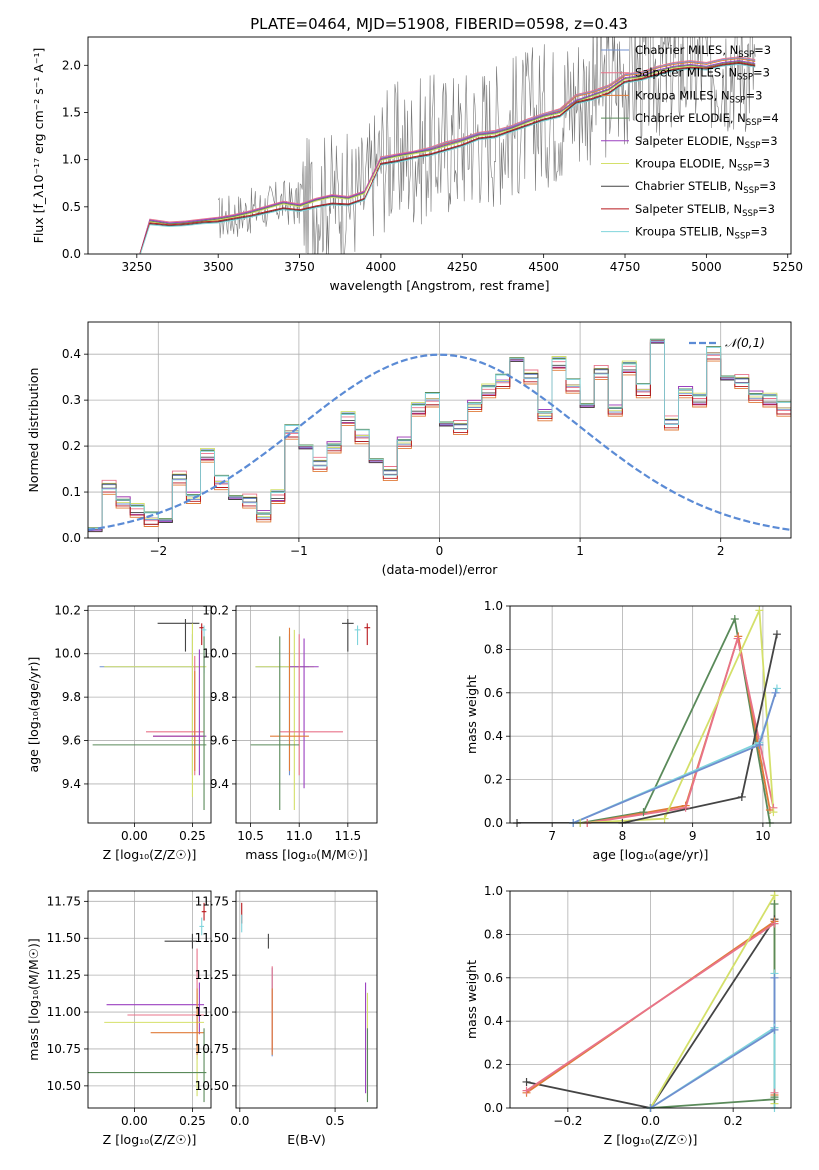 This screenshot has height=1170, width=819. Describe the element at coordinates (706, 267) in the screenshot. I see `x-tick-label: 5000` at that location.